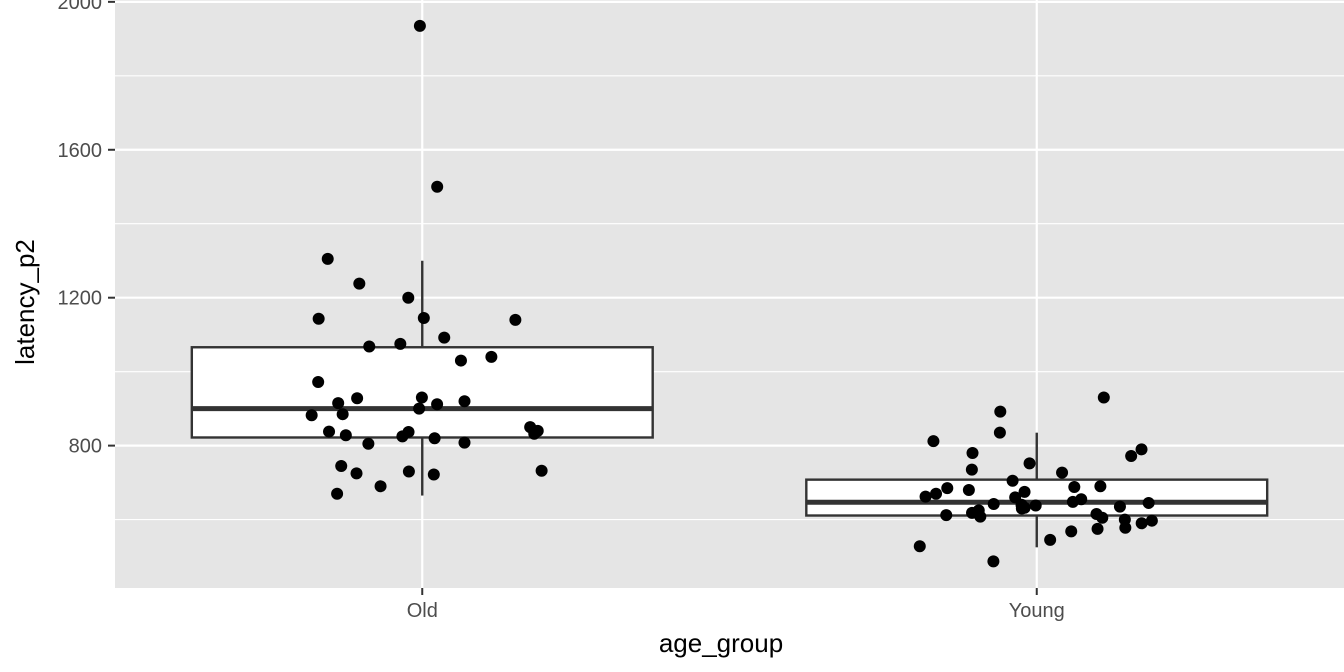 This screenshot has height=672, width=1344. What do you see at coordinates (80, 299) in the screenshot?
I see `y-tick-label: 1200` at bounding box center [80, 299].